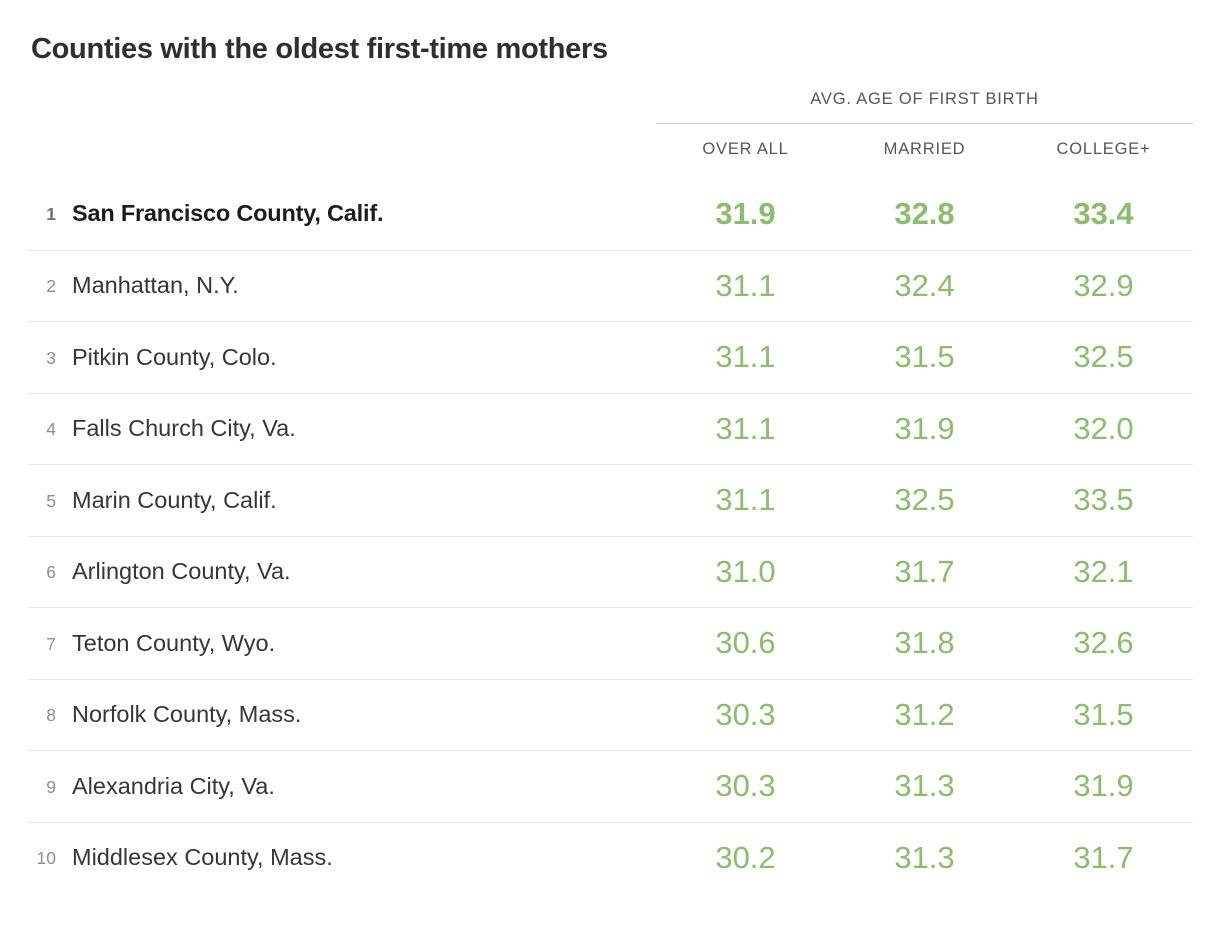 The height and width of the screenshot is (947, 1210). I want to click on cell-overall-value: 31.9, so click(745, 213).